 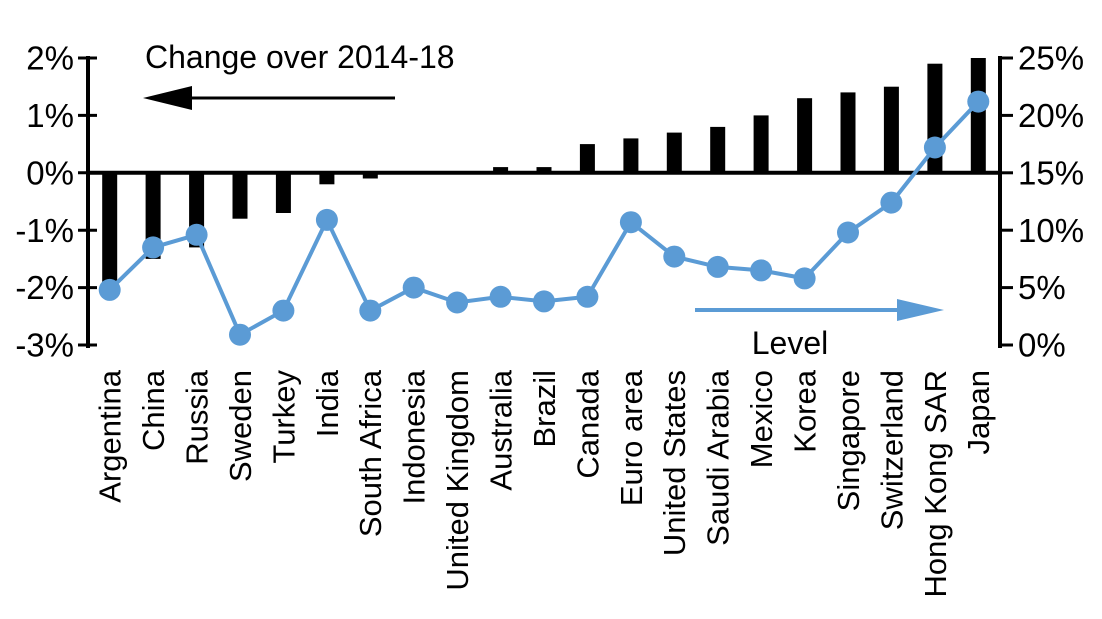 What do you see at coordinates (414, 436) in the screenshot?
I see `category-label-indonesia: Indonesia` at bounding box center [414, 436].